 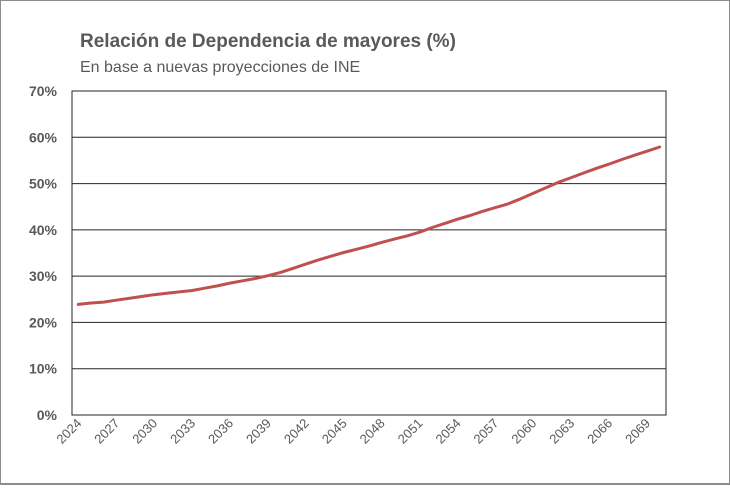 What do you see at coordinates (258, 431) in the screenshot?
I see `x-tick-label: 2039` at bounding box center [258, 431].